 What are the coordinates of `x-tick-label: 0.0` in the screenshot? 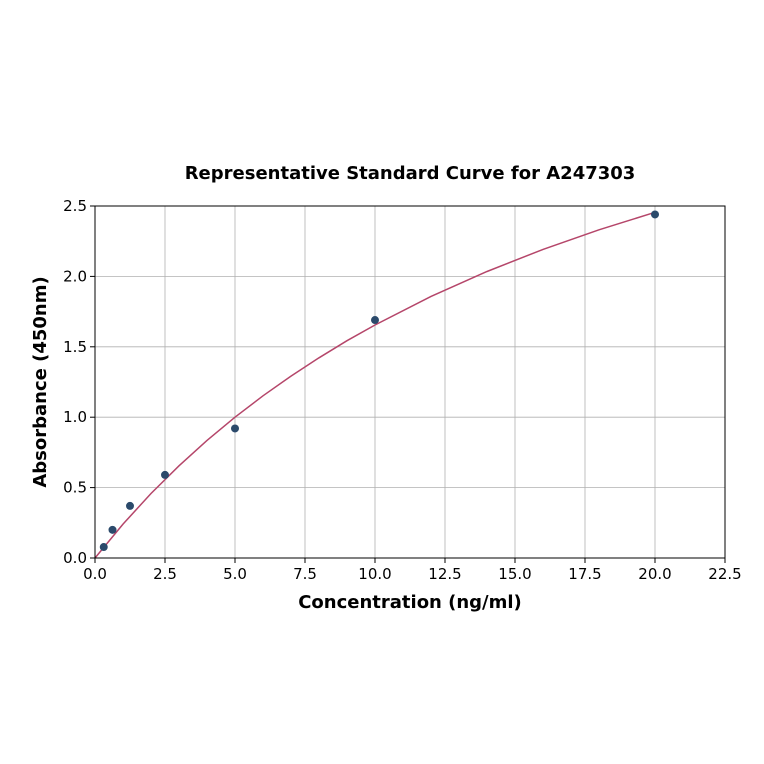 It's located at (95, 574).